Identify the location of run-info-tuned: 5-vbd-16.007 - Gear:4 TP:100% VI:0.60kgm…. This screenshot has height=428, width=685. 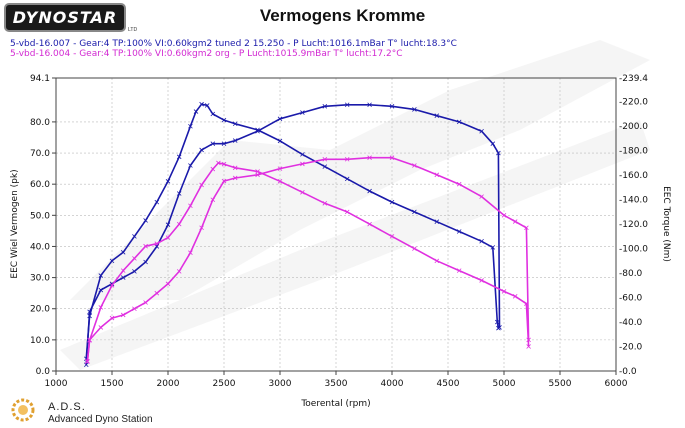
(233, 44).